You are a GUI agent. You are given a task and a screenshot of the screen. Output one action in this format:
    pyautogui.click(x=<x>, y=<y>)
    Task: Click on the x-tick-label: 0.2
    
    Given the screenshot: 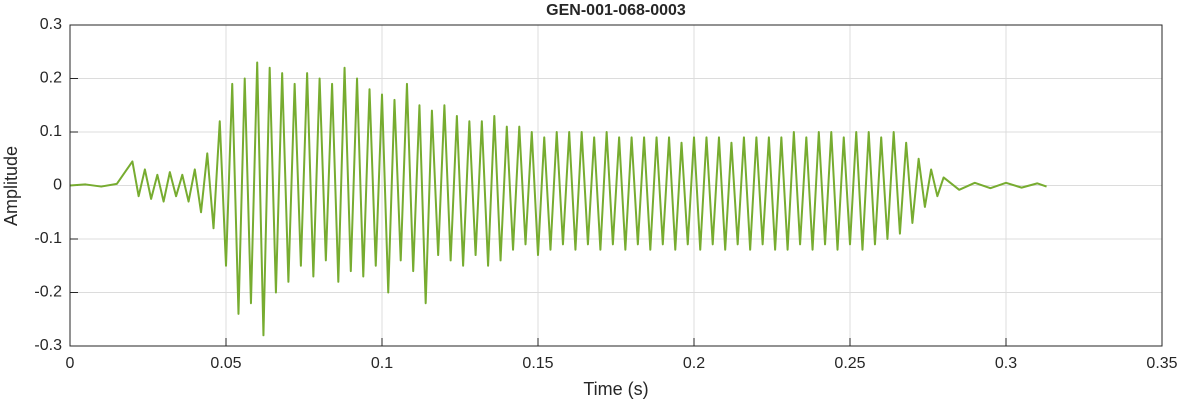 What is the action you would take?
    pyautogui.click(x=694, y=363)
    